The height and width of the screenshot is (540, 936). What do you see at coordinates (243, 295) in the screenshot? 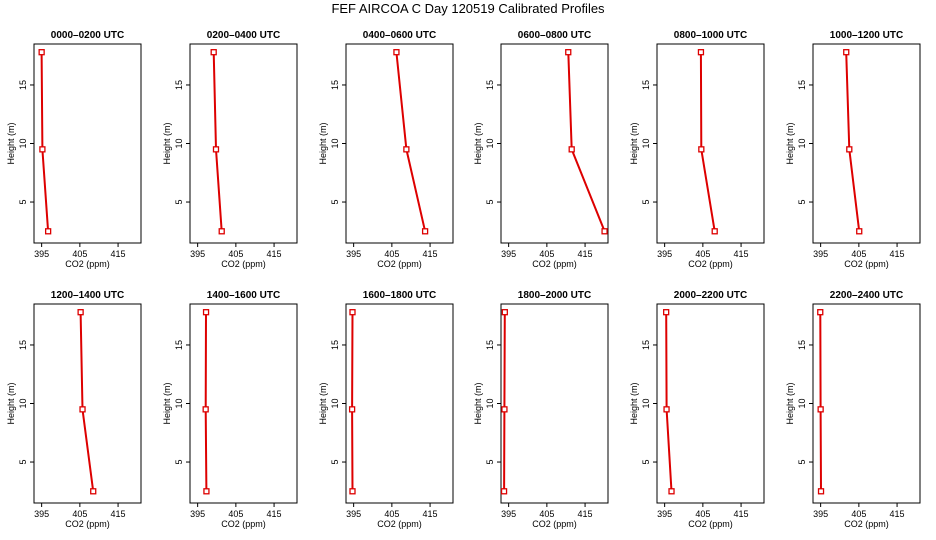
I see `panel-title: 1400–1600 UTC` at bounding box center [243, 295].